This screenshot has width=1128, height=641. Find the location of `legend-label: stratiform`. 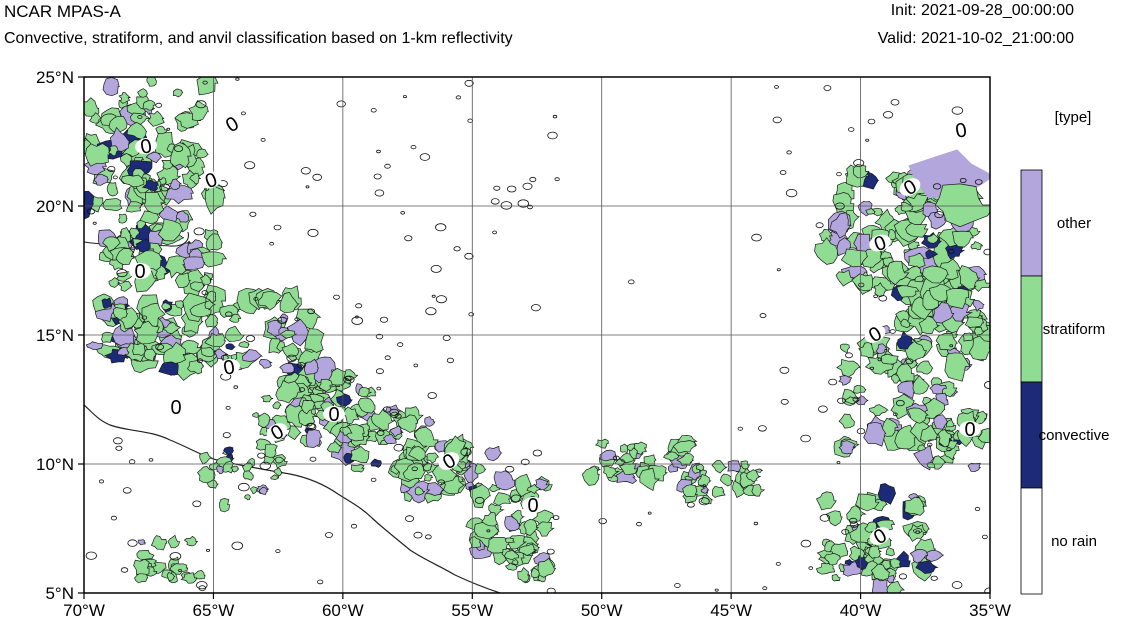

legend-label: stratiform is located at coordinates (1074, 329).